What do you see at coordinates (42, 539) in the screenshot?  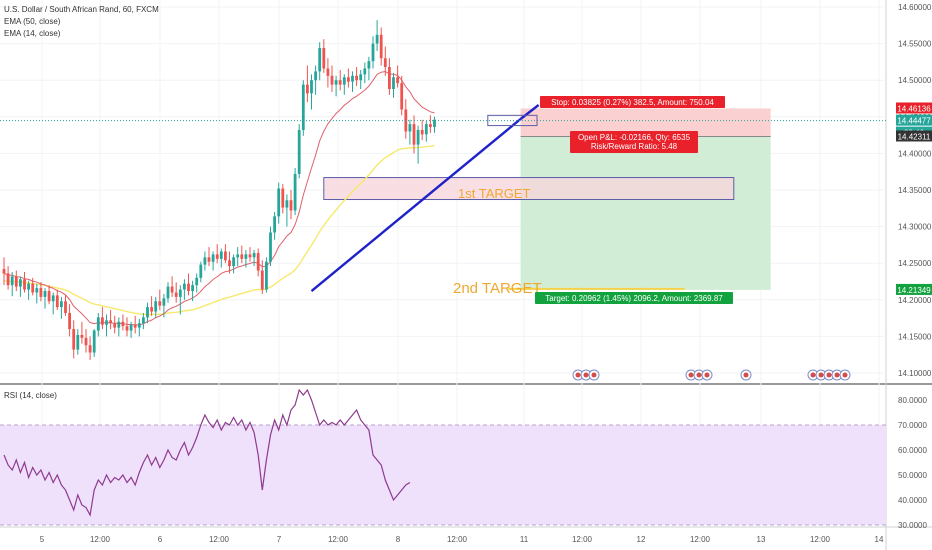 I see `time-tick: 5` at bounding box center [42, 539].